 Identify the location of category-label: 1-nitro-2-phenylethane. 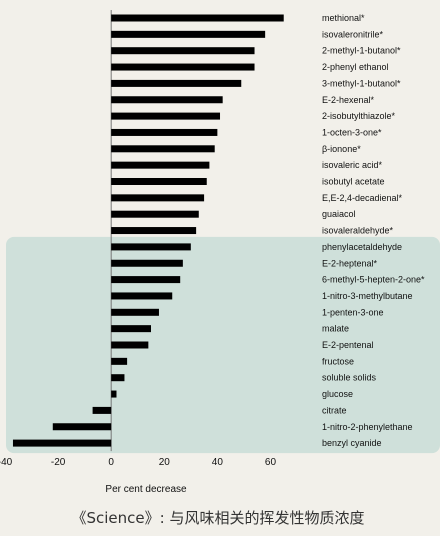
(367, 427).